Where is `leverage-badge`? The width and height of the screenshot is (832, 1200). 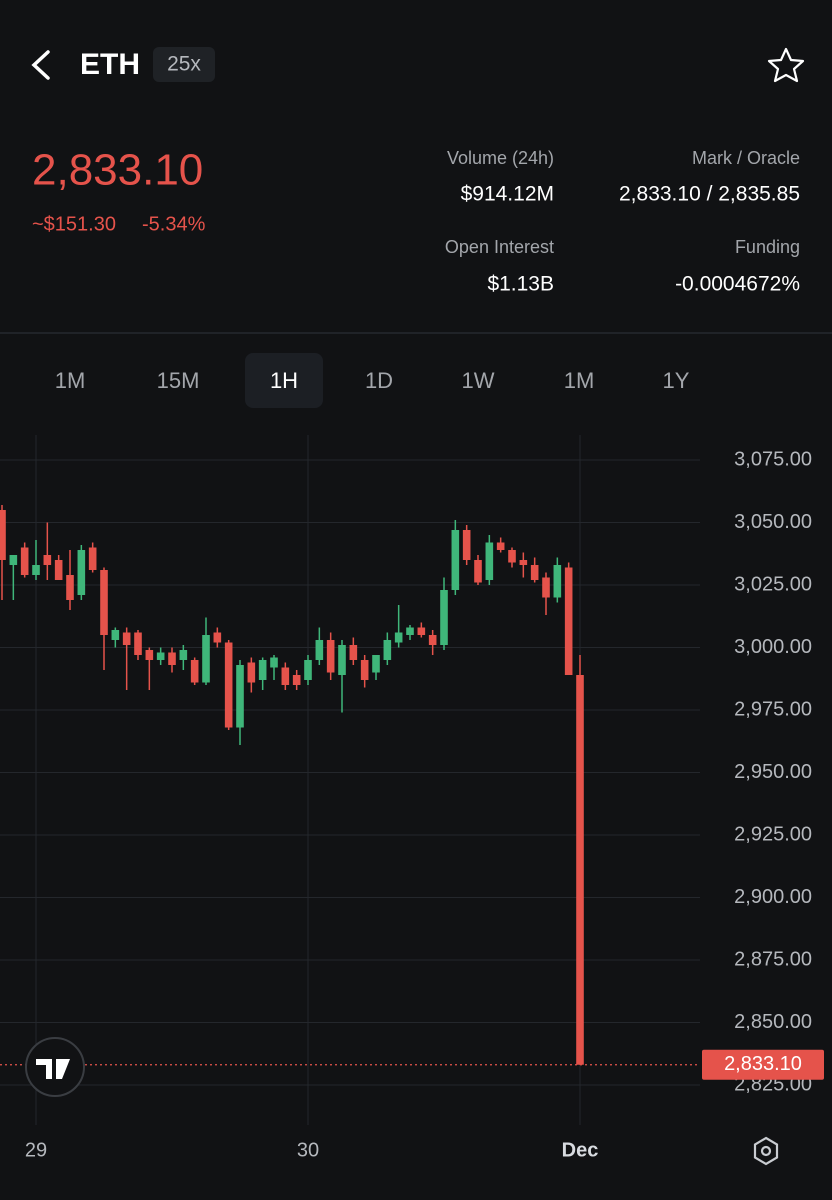
leverage-badge is located at coordinates (184, 64).